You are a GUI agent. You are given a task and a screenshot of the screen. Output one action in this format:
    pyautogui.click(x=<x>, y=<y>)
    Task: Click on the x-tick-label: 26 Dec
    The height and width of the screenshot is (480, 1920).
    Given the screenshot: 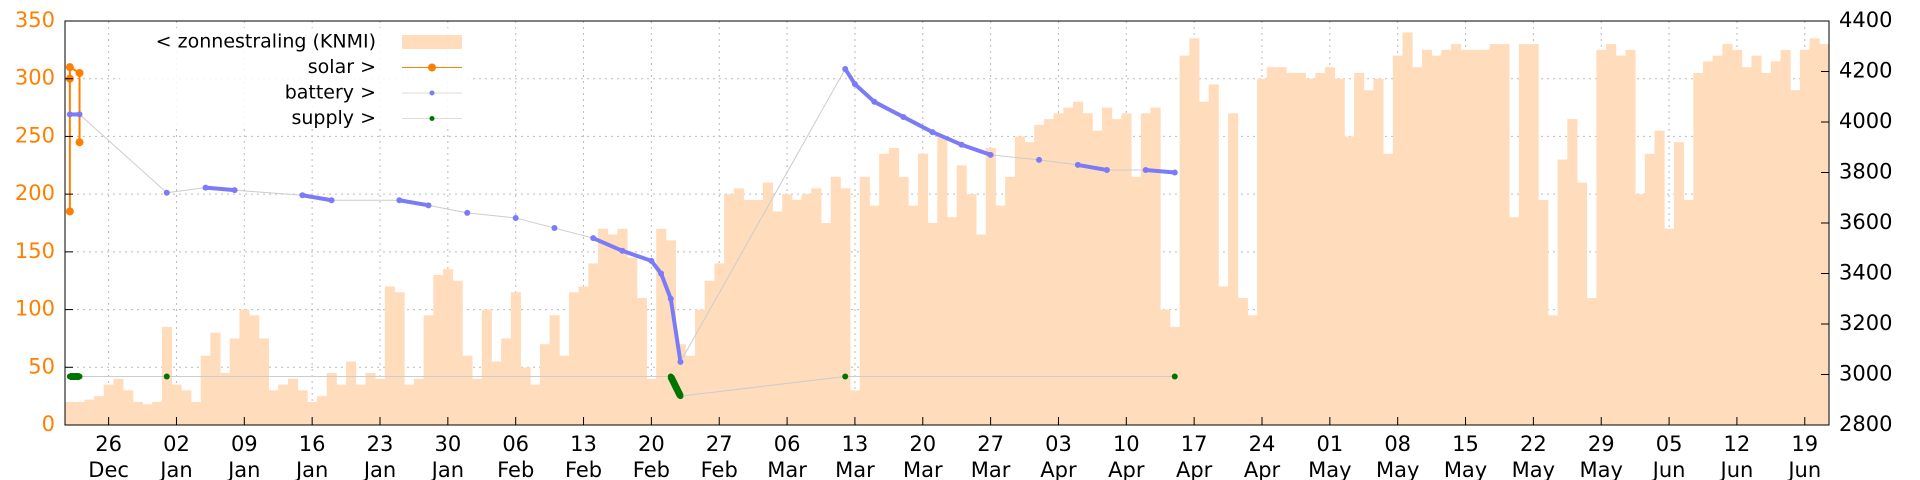 What is the action you would take?
    pyautogui.click(x=108, y=456)
    